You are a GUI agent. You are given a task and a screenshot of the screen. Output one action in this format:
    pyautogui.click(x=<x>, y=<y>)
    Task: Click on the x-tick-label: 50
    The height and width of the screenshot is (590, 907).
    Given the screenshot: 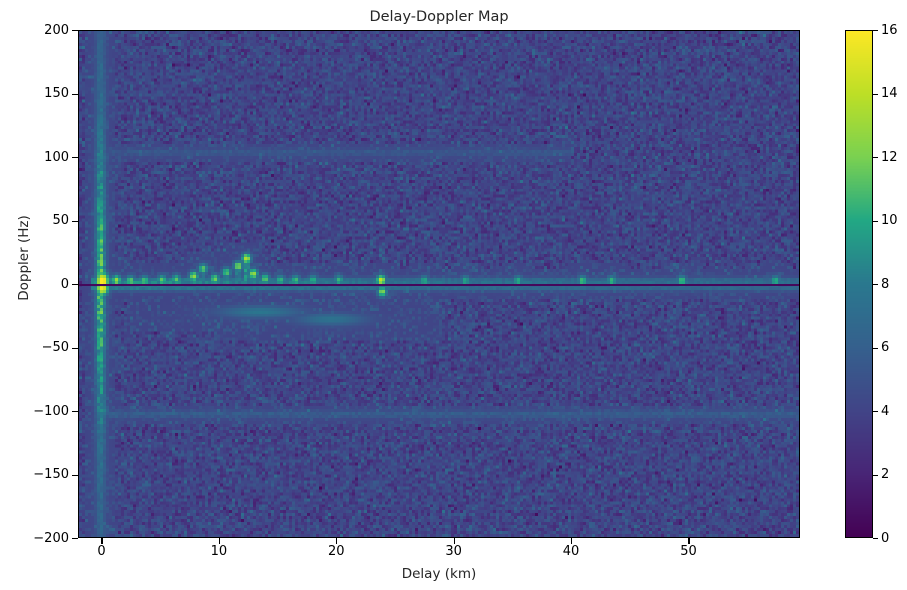 What is the action you would take?
    pyautogui.click(x=688, y=551)
    